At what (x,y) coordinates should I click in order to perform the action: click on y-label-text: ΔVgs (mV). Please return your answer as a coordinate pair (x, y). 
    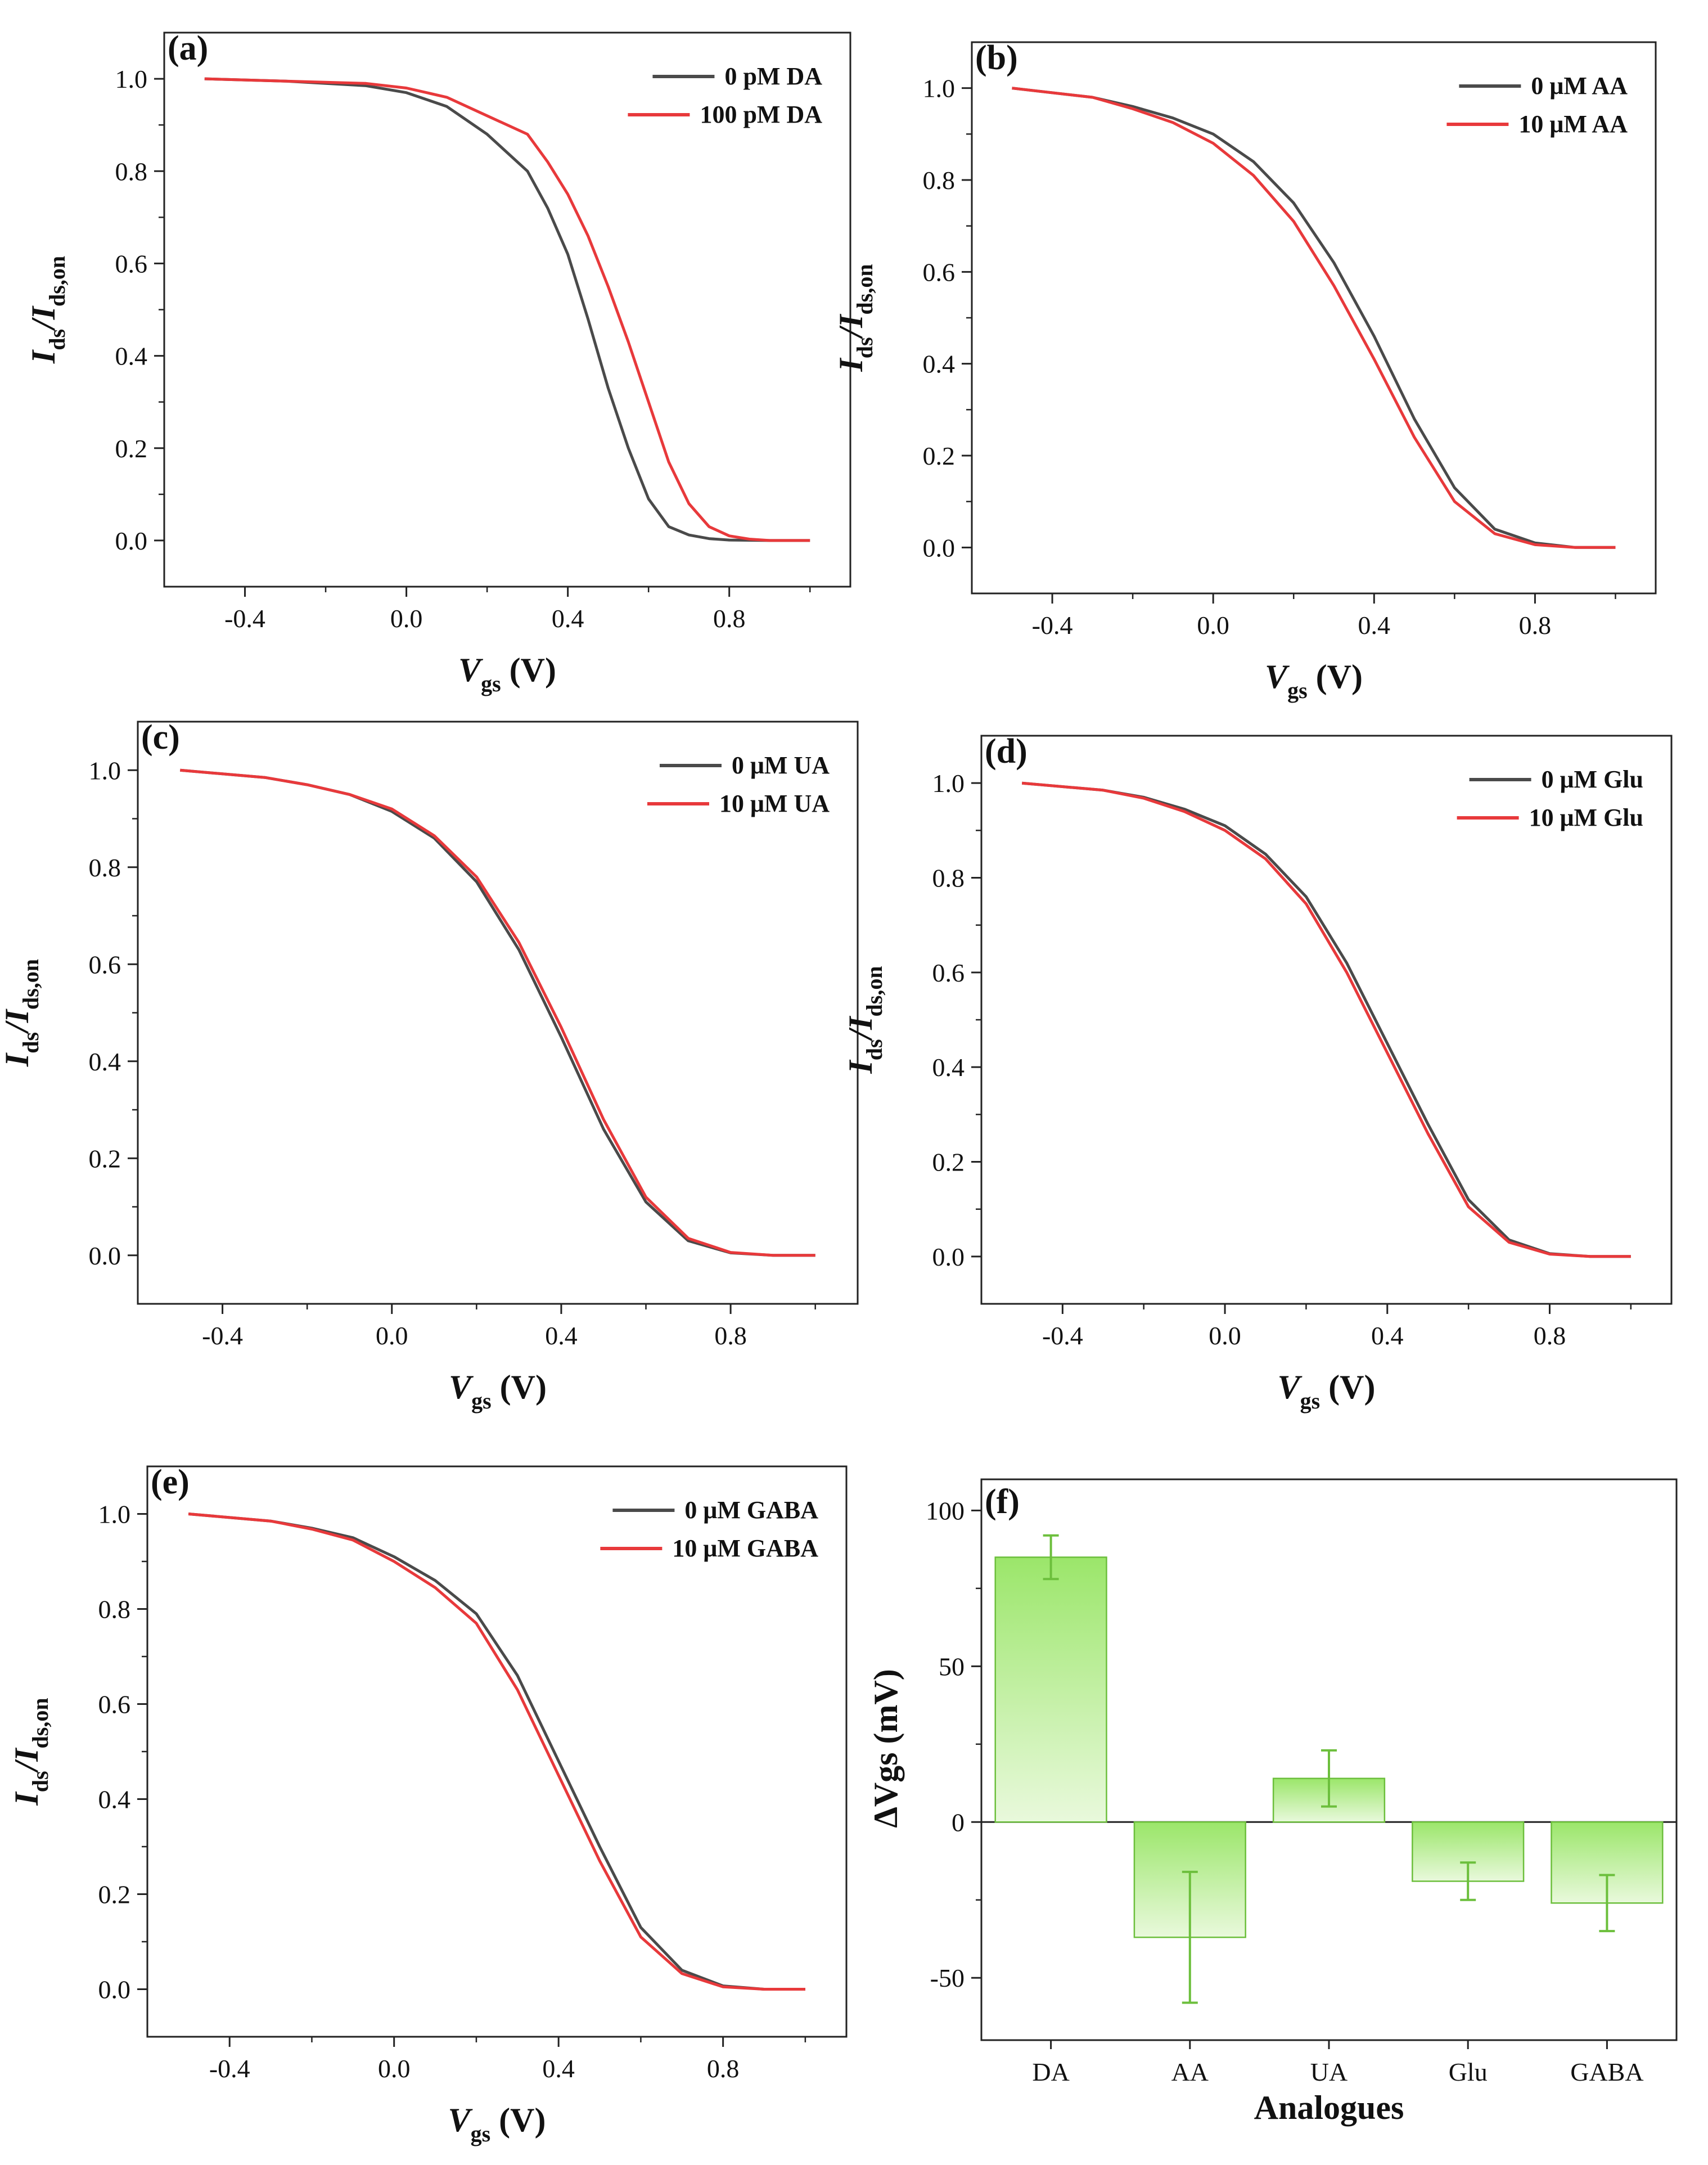
    Looking at the image, I should click on (886, 1748).